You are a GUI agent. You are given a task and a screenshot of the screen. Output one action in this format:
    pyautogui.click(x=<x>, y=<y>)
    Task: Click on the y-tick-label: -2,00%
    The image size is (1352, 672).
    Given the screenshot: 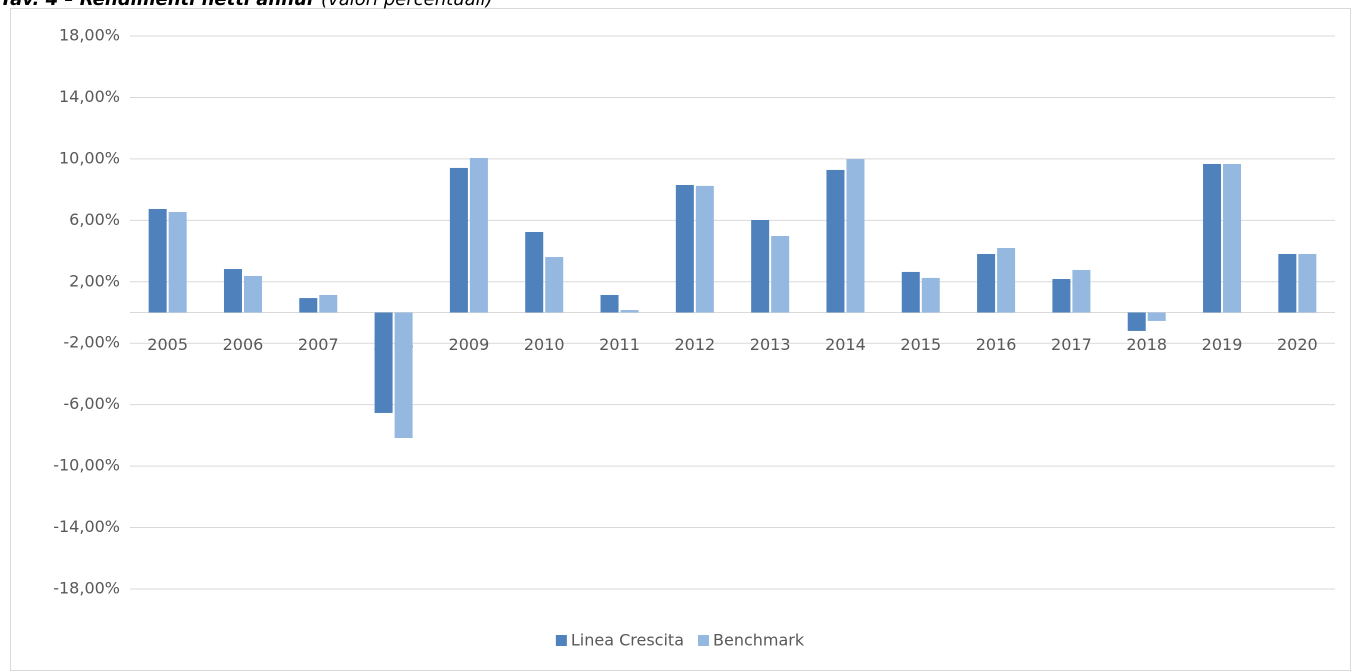 What is the action you would take?
    pyautogui.click(x=91, y=342)
    